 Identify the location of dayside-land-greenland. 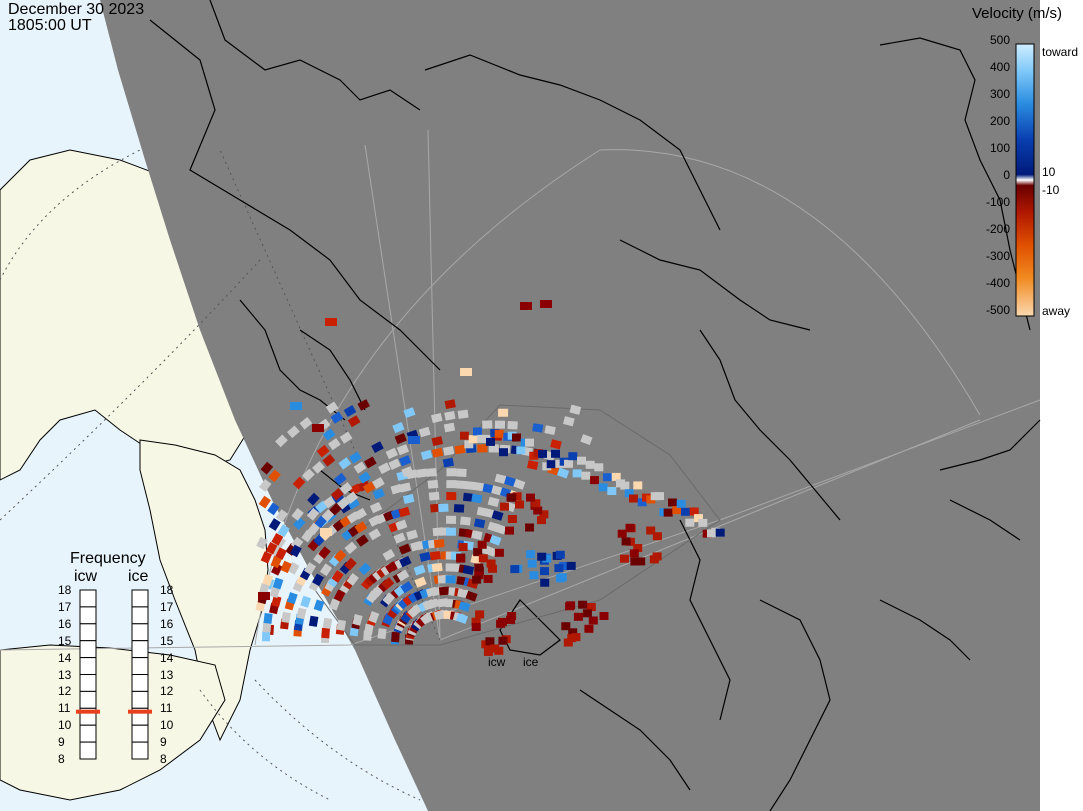
(204, 590).